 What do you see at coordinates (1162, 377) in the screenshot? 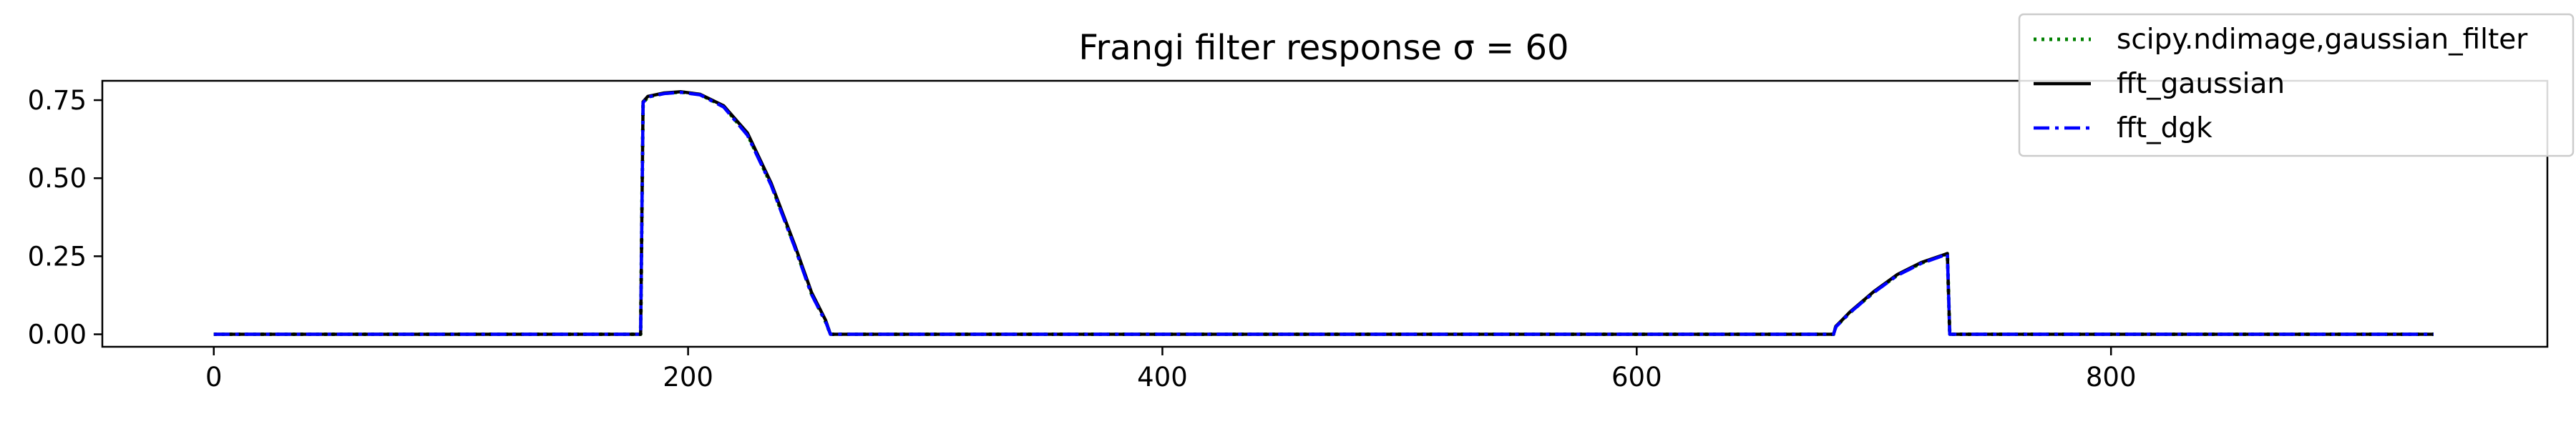
I see `x-tick-label: 400` at bounding box center [1162, 377].